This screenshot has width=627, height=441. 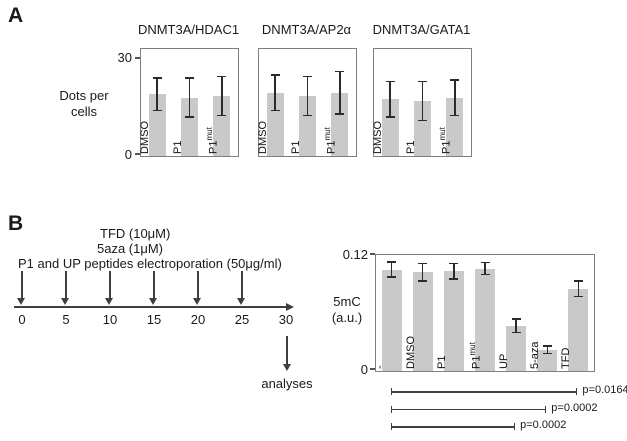 What do you see at coordinates (372, 254) in the screenshot?
I see `panel-b-ymax-tick` at bounding box center [372, 254].